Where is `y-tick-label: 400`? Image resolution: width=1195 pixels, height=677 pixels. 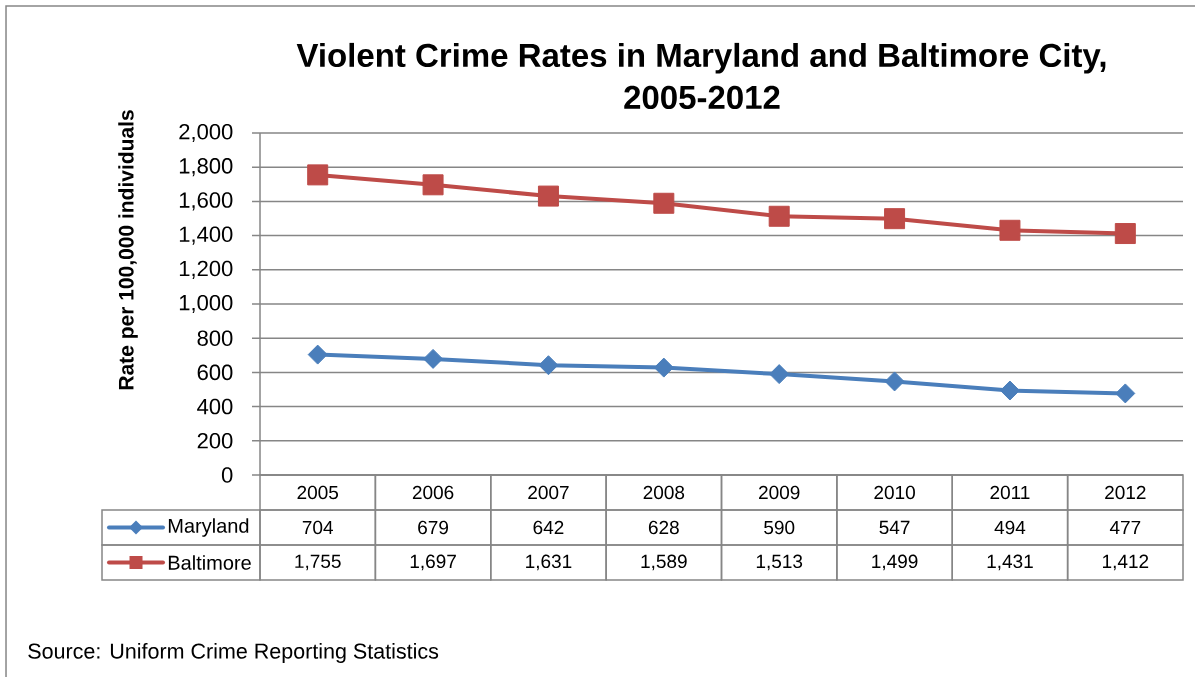 y-tick-label: 400 is located at coordinates (215, 406).